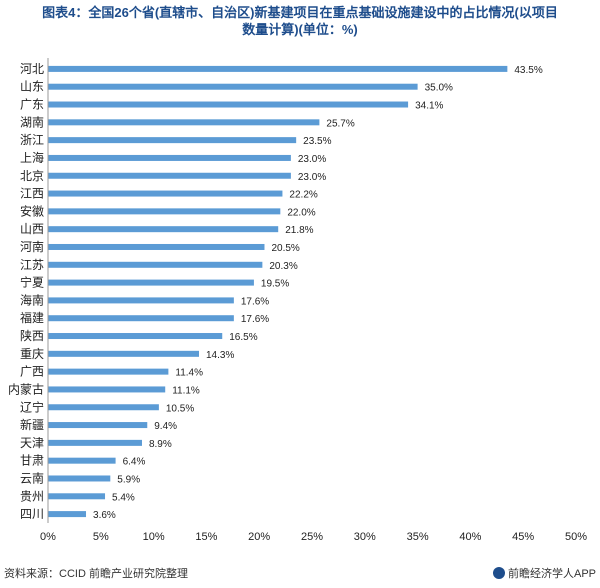  I want to click on x-tick-label: 5%, so click(101, 537).